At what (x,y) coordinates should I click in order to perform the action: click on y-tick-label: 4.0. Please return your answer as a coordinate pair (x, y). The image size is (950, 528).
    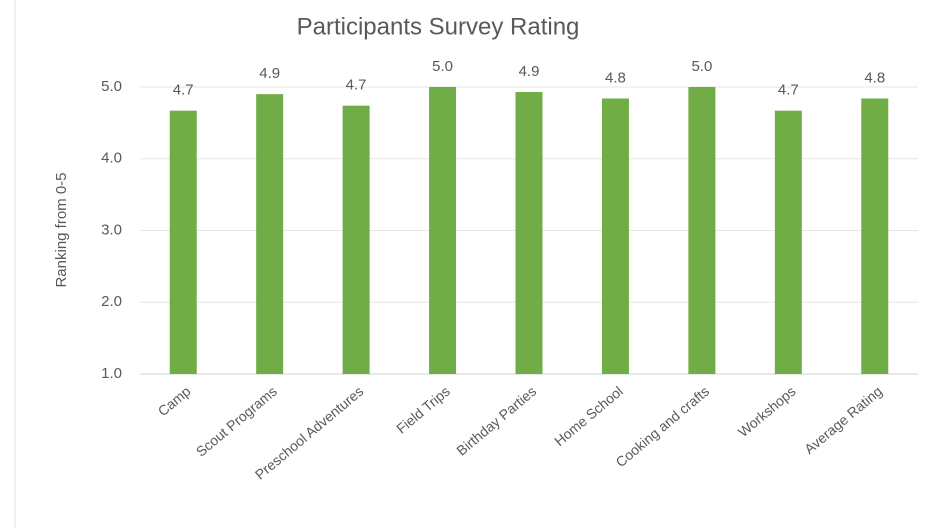
    Looking at the image, I should click on (111, 158).